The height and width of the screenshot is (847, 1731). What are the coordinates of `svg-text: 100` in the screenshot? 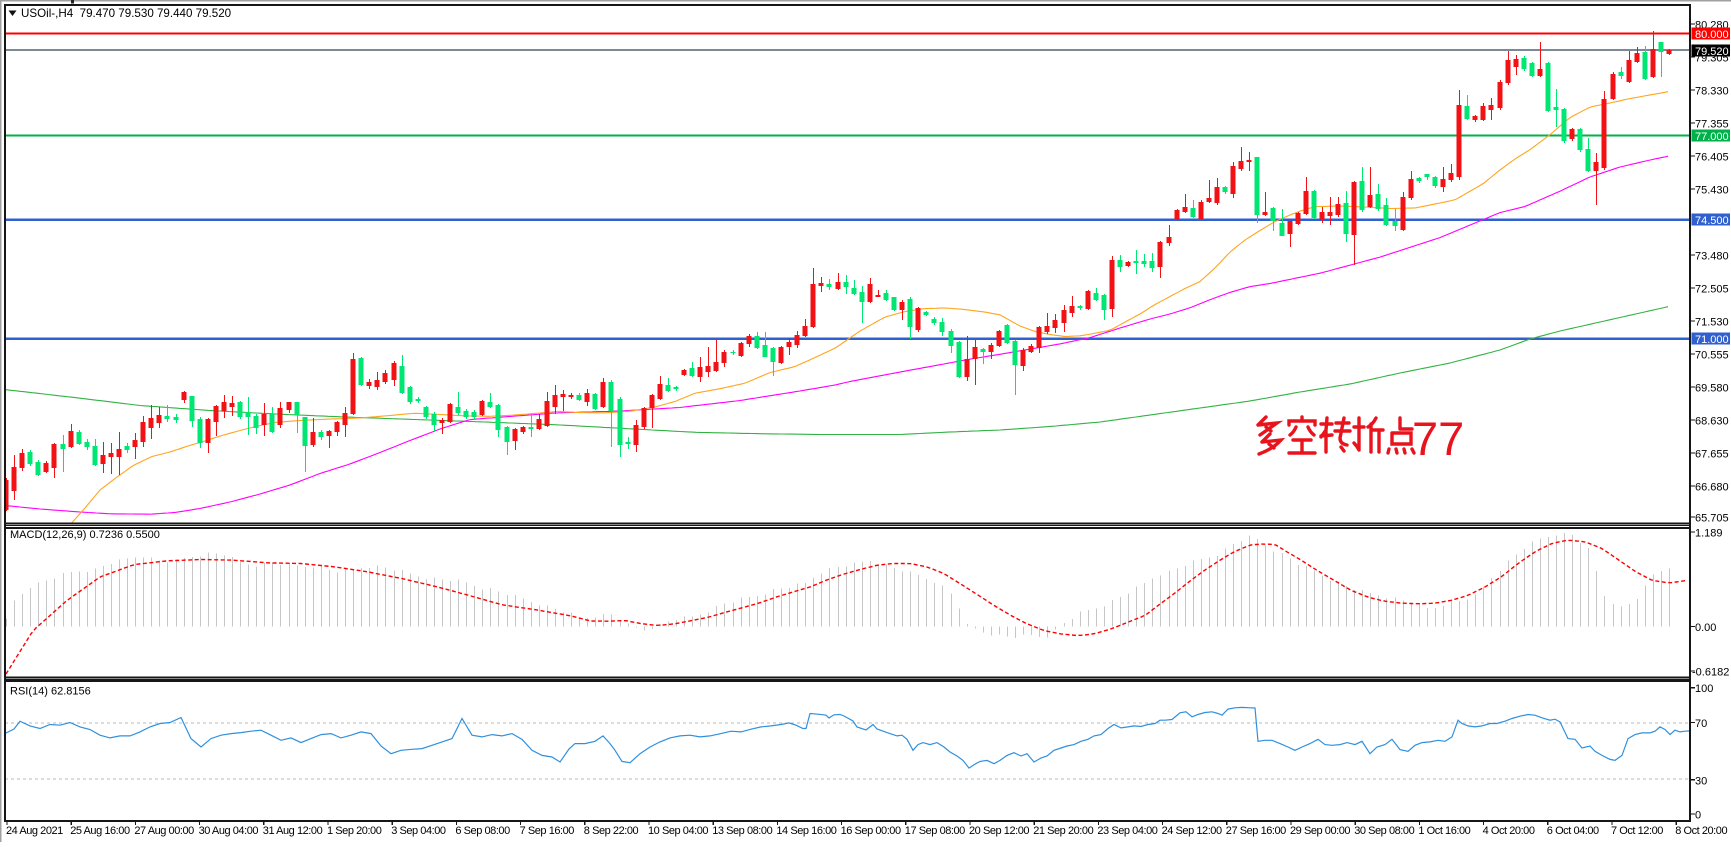 It's located at (1704, 689).